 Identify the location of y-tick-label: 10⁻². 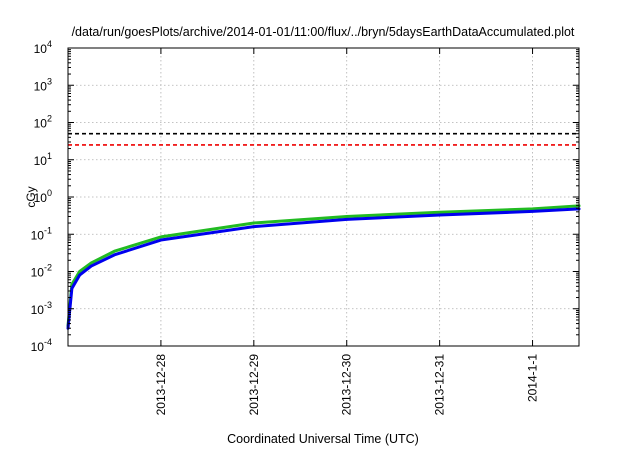
(41, 271).